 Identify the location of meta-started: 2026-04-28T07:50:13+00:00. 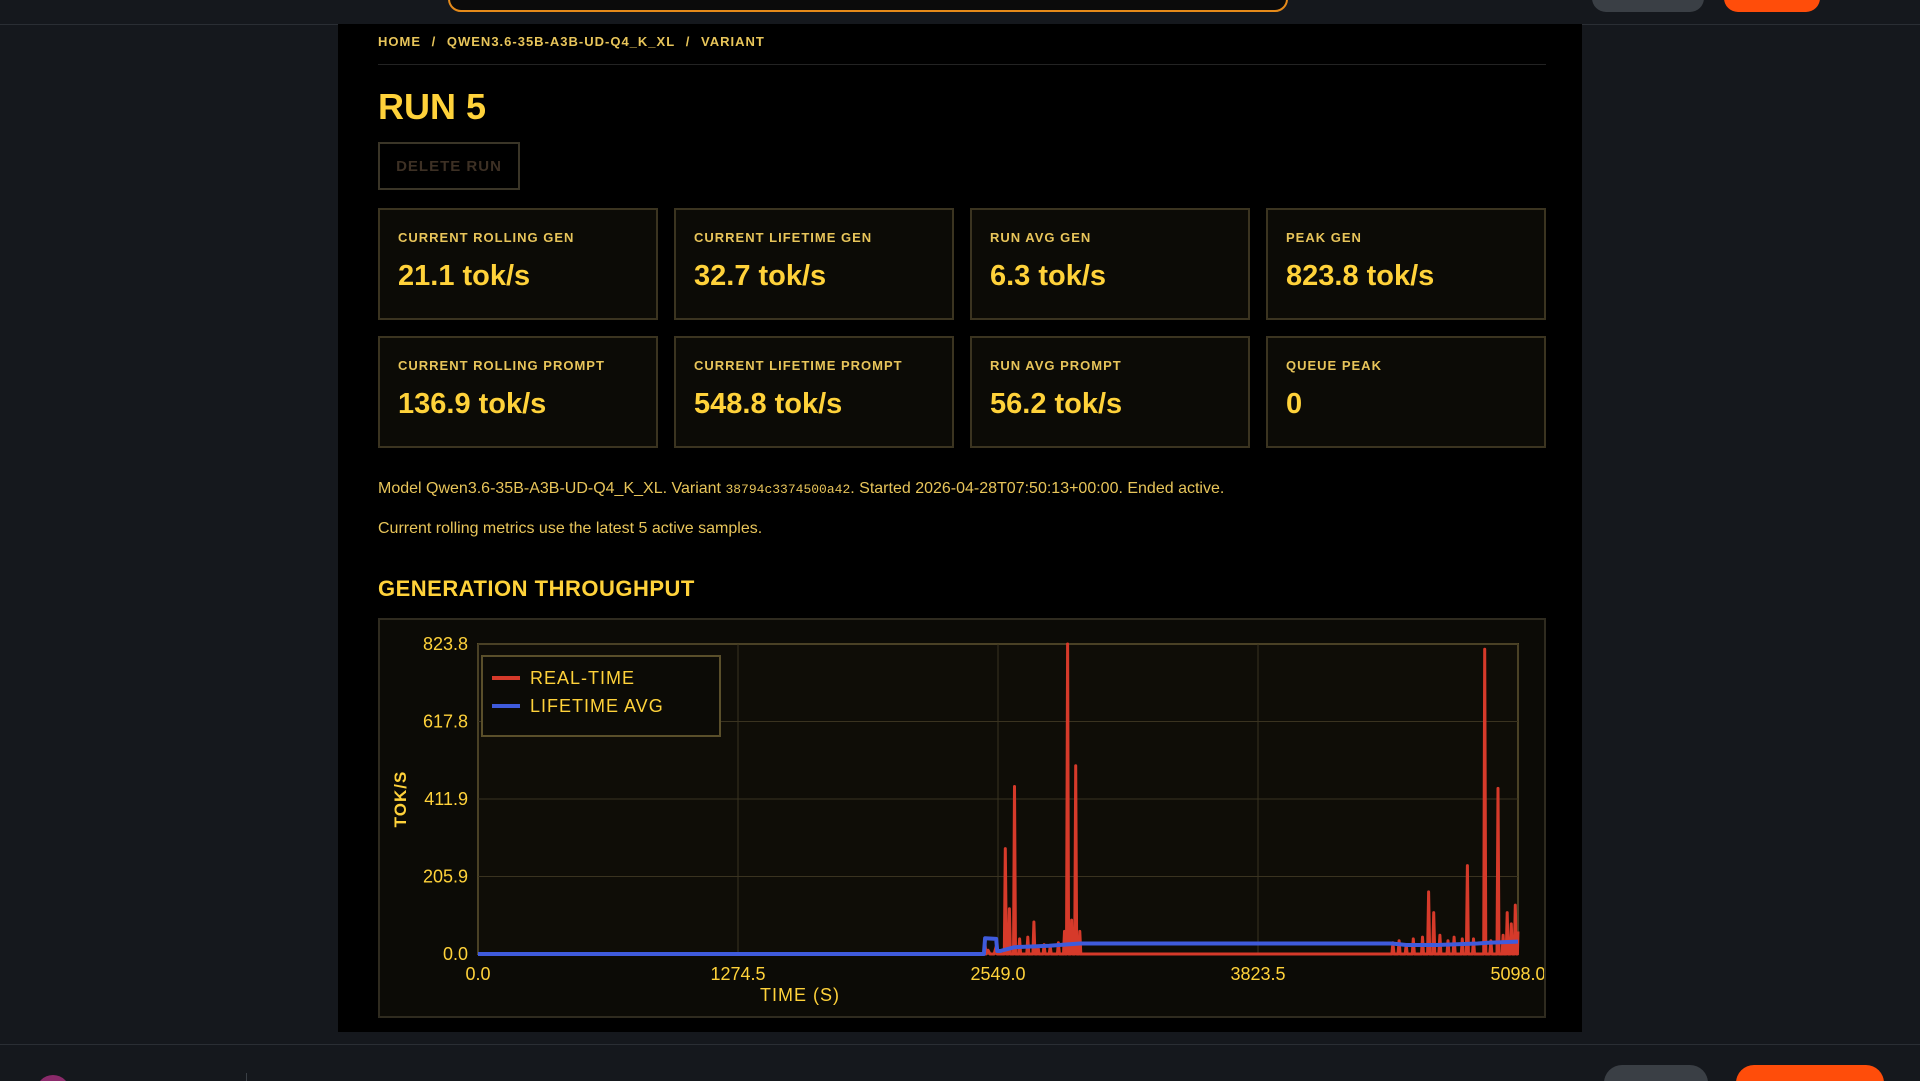
(1017, 488).